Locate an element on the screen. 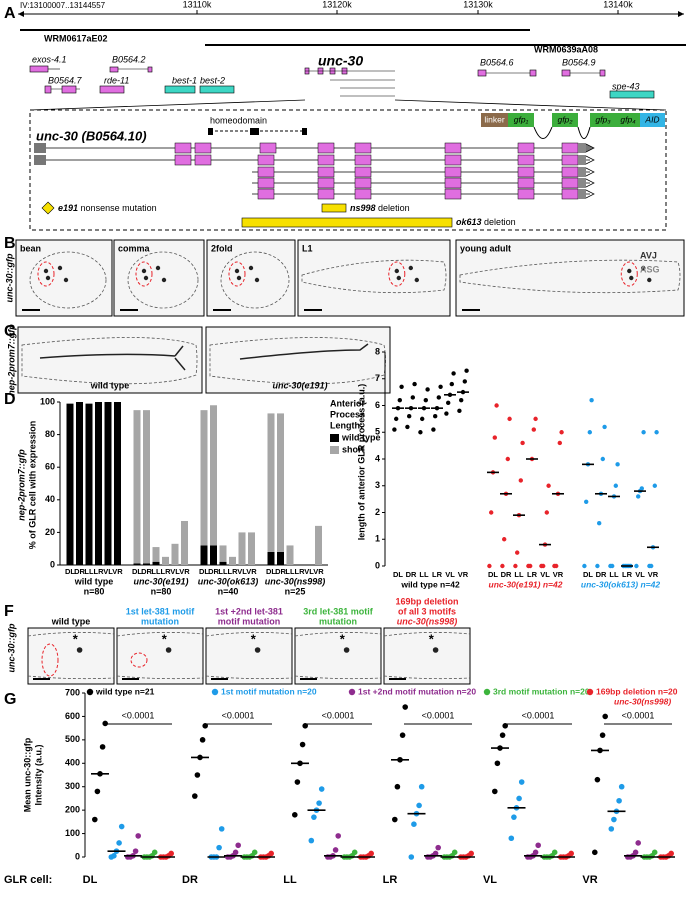 The width and height of the screenshot is (689, 916). gene-label: best-1 is located at coordinates (184, 80).